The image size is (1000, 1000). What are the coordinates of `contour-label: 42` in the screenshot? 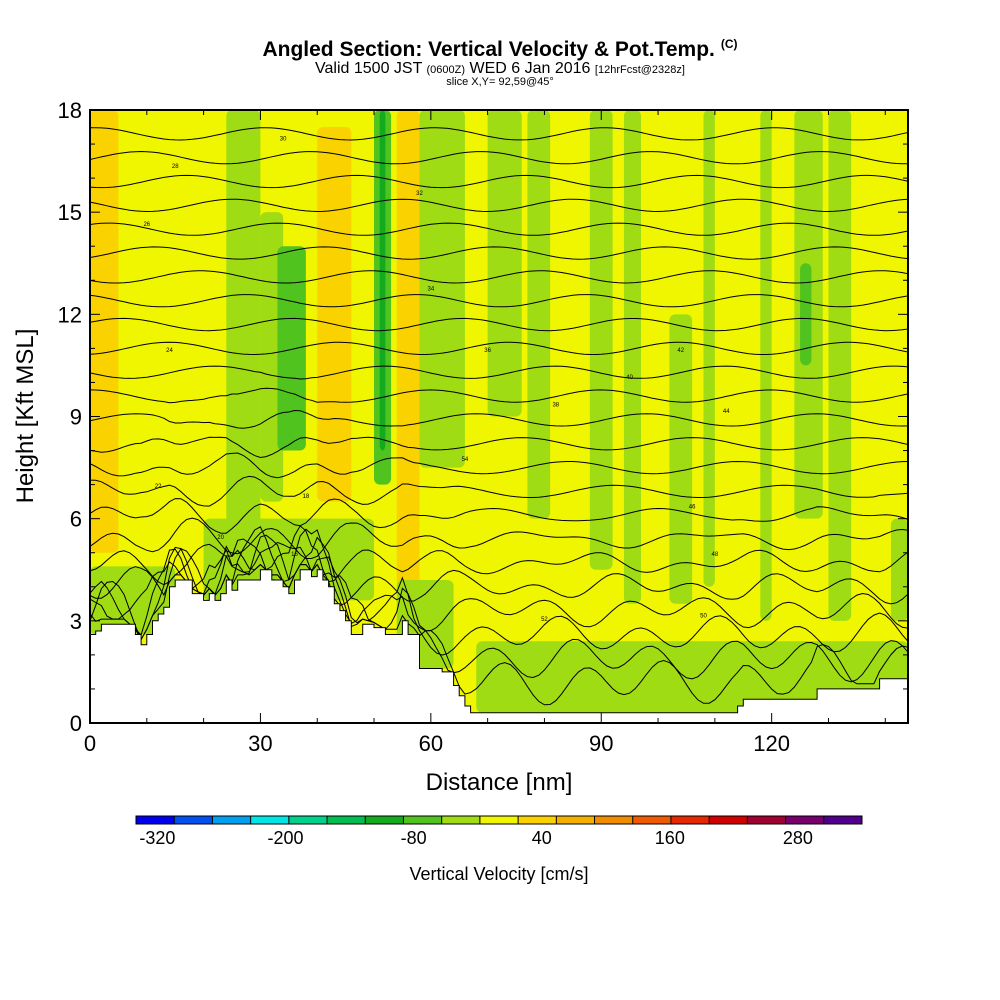 It's located at (680, 351).